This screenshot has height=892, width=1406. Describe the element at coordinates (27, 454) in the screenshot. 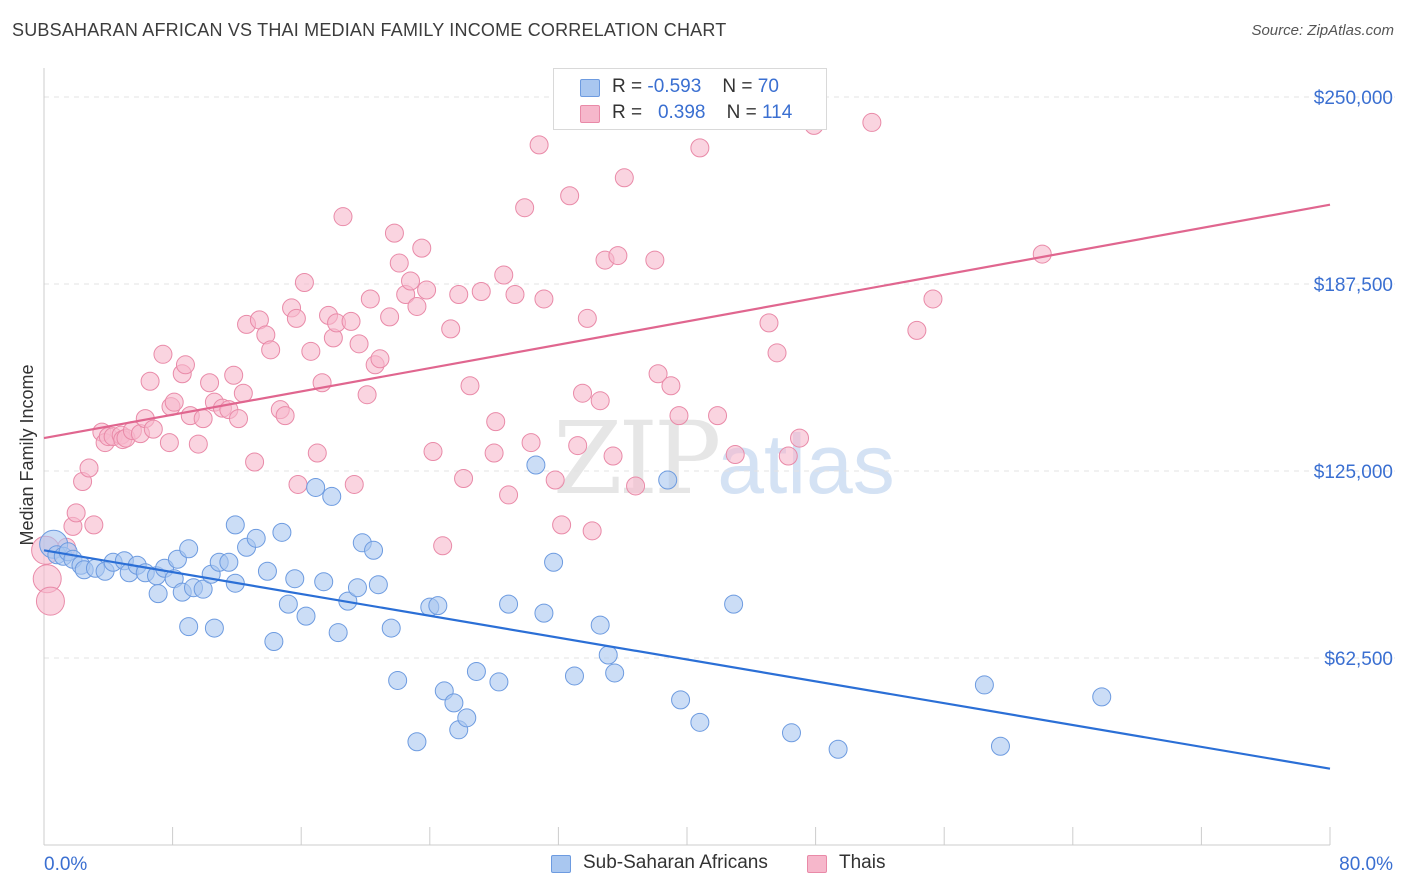

I see `y-axis-label: Median Family Income` at that location.